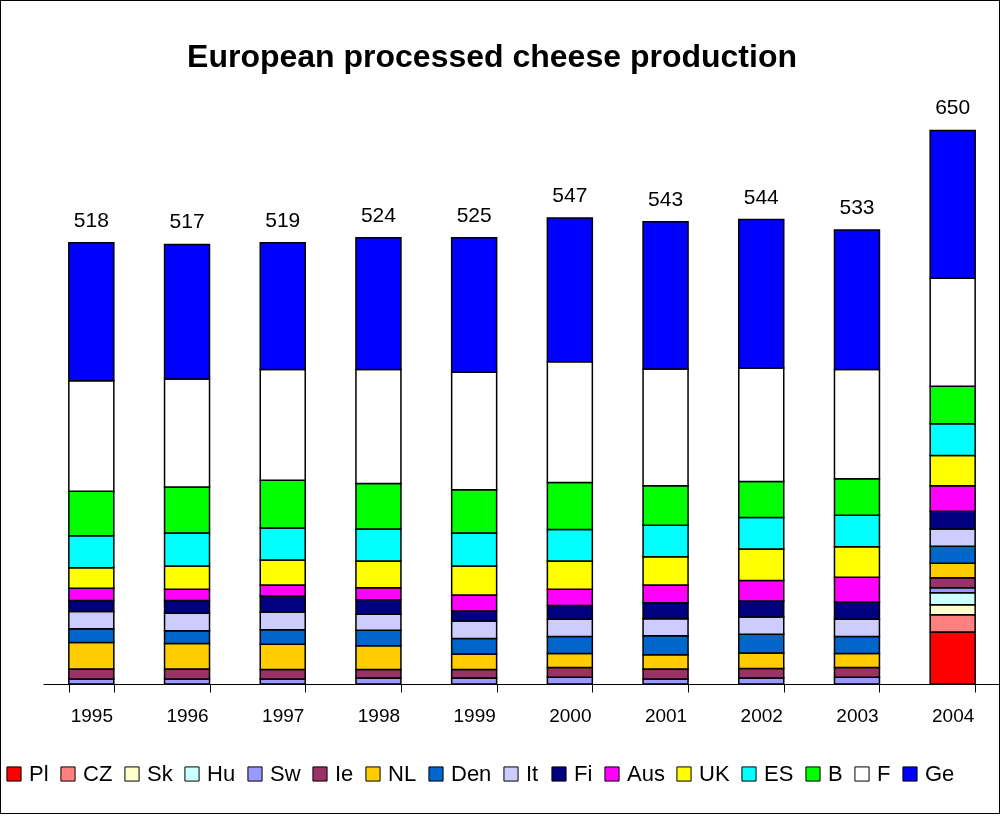 The image size is (1003, 816). I want to click on chart-title: European processed cheese production, so click(492, 56).